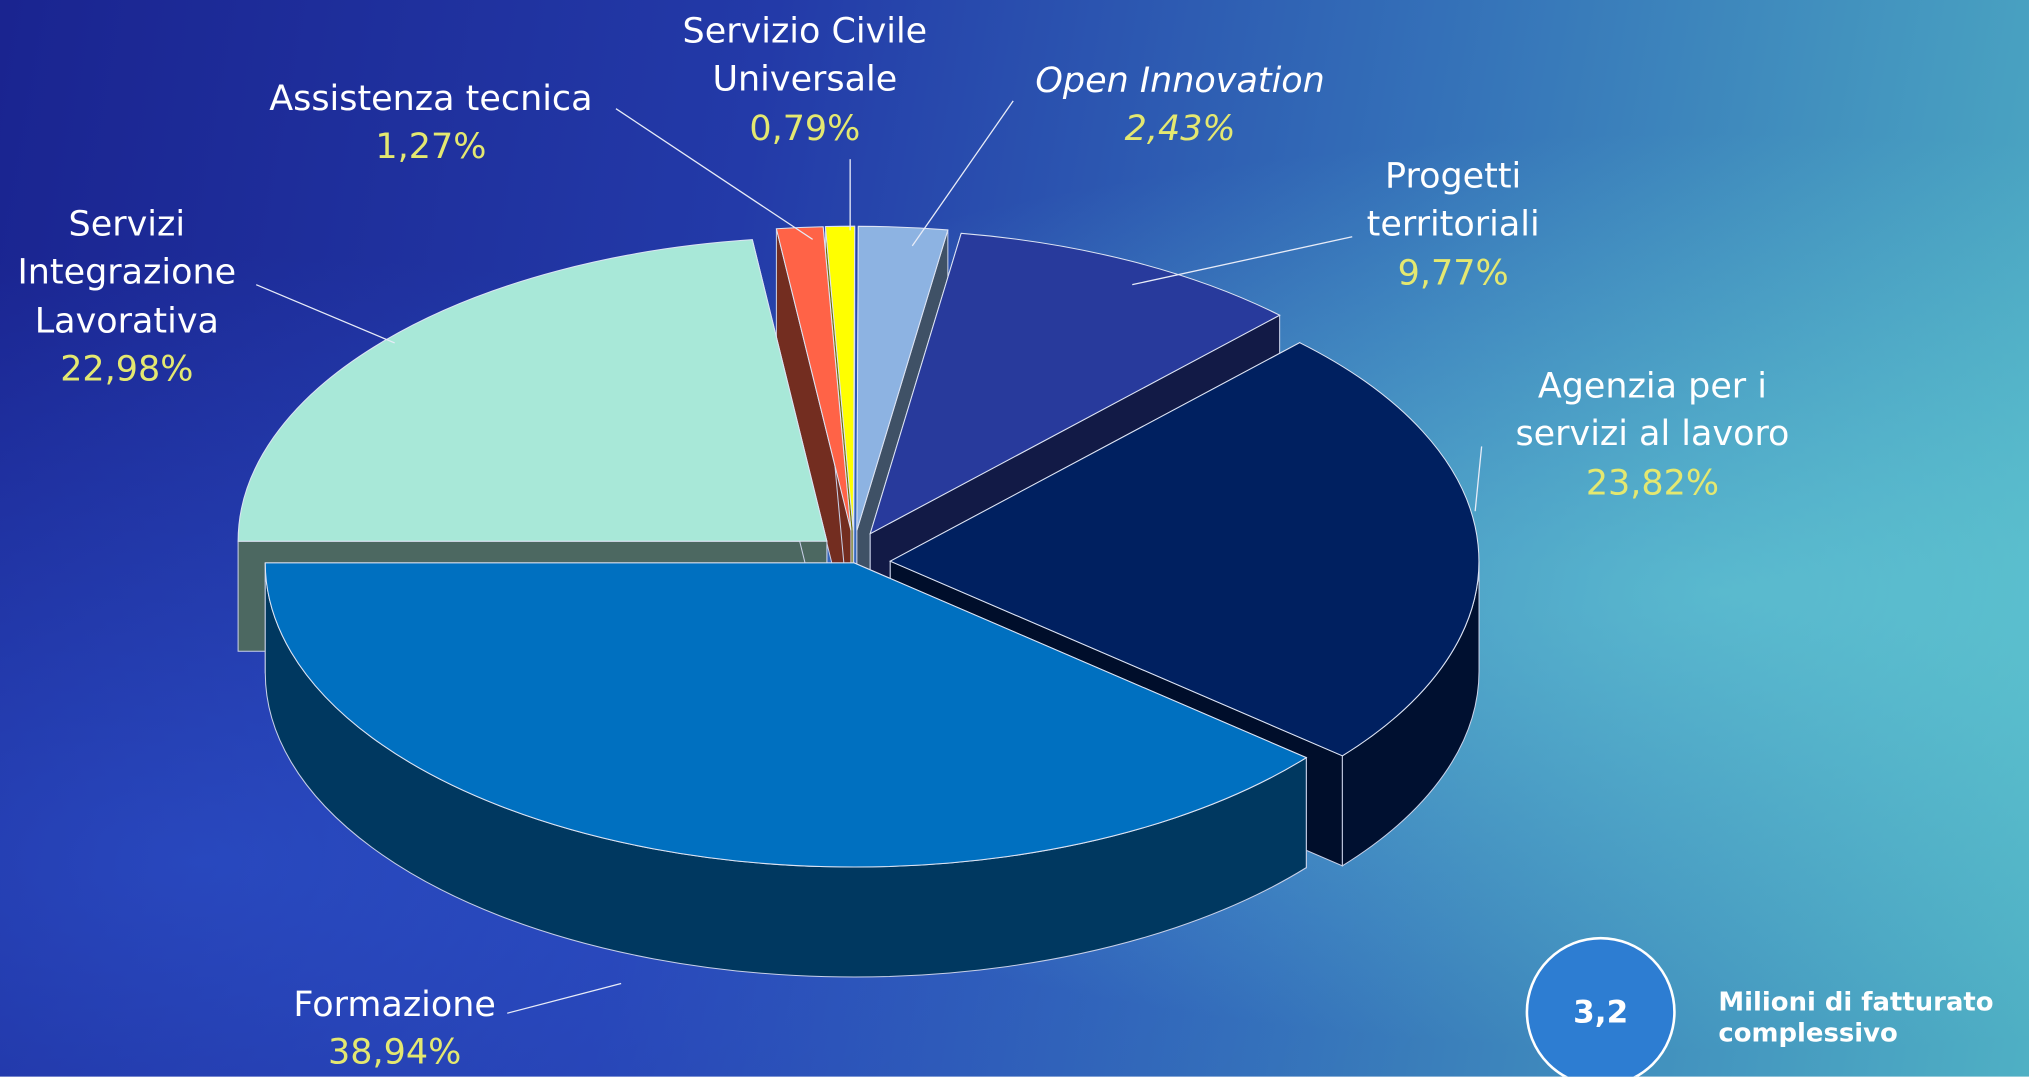 This screenshot has width=2029, height=1077. I want to click on slice-label: Agenzia per i servizi al lavoro 23,82%, so click(1652, 434).